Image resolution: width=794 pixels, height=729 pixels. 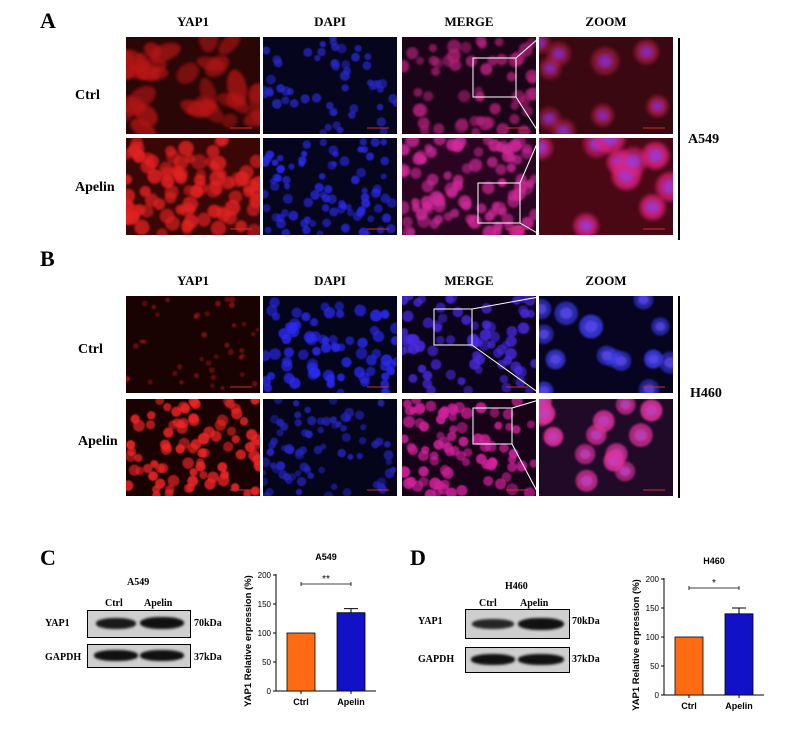 I want to click on size-37-c: 37kDa, so click(x=208, y=657).